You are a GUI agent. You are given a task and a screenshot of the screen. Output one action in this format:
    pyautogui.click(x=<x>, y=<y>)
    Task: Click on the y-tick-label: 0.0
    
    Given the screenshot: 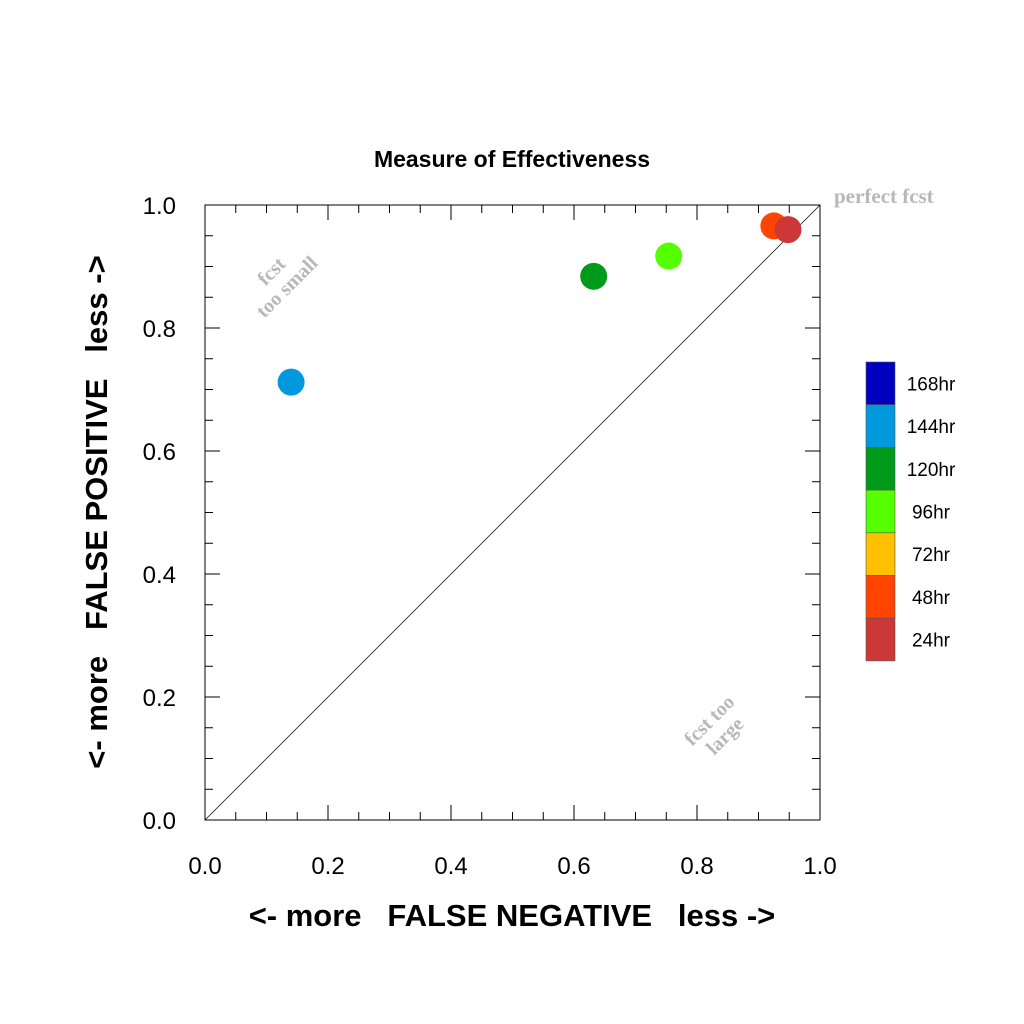 What is the action you would take?
    pyautogui.click(x=159, y=821)
    